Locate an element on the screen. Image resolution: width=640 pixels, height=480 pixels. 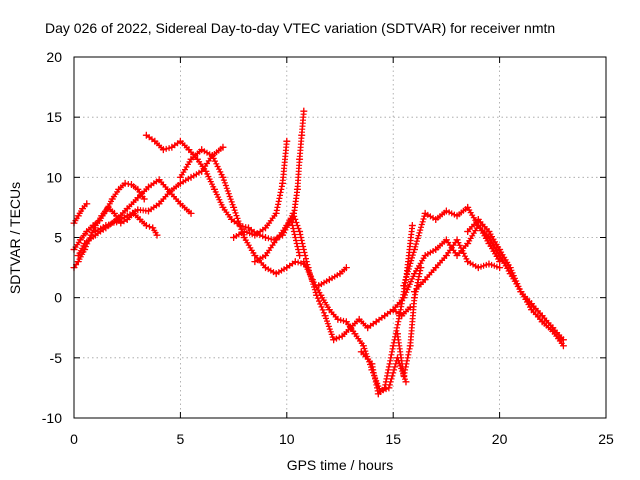
x-tick-label: 25 is located at coordinates (606, 439).